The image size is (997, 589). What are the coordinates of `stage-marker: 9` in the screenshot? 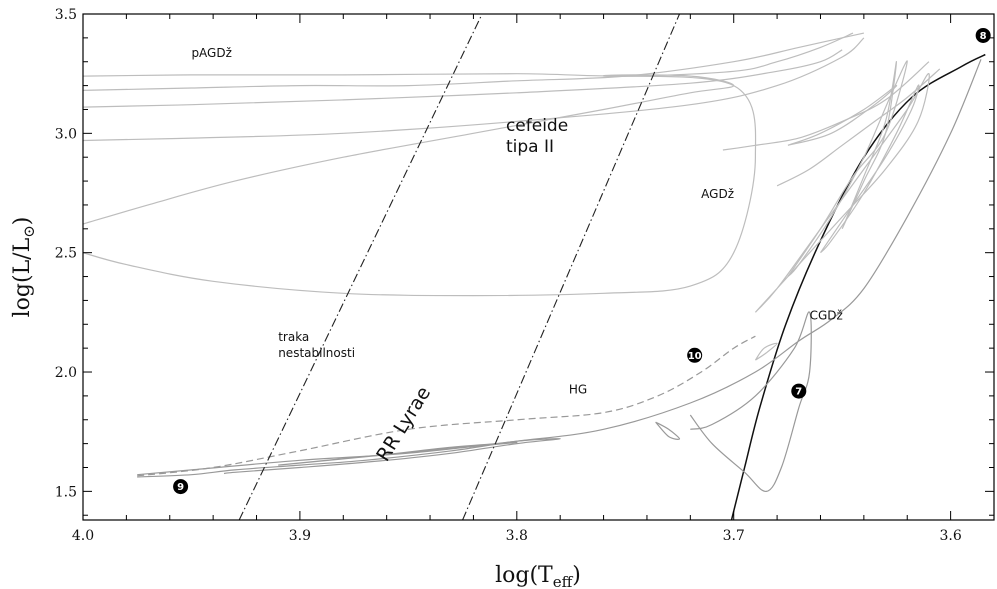 It's located at (180, 486).